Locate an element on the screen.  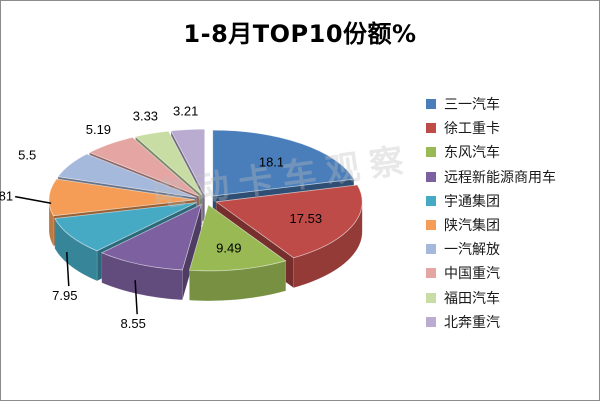
value-label-9: 3.33 is located at coordinates (145, 116).